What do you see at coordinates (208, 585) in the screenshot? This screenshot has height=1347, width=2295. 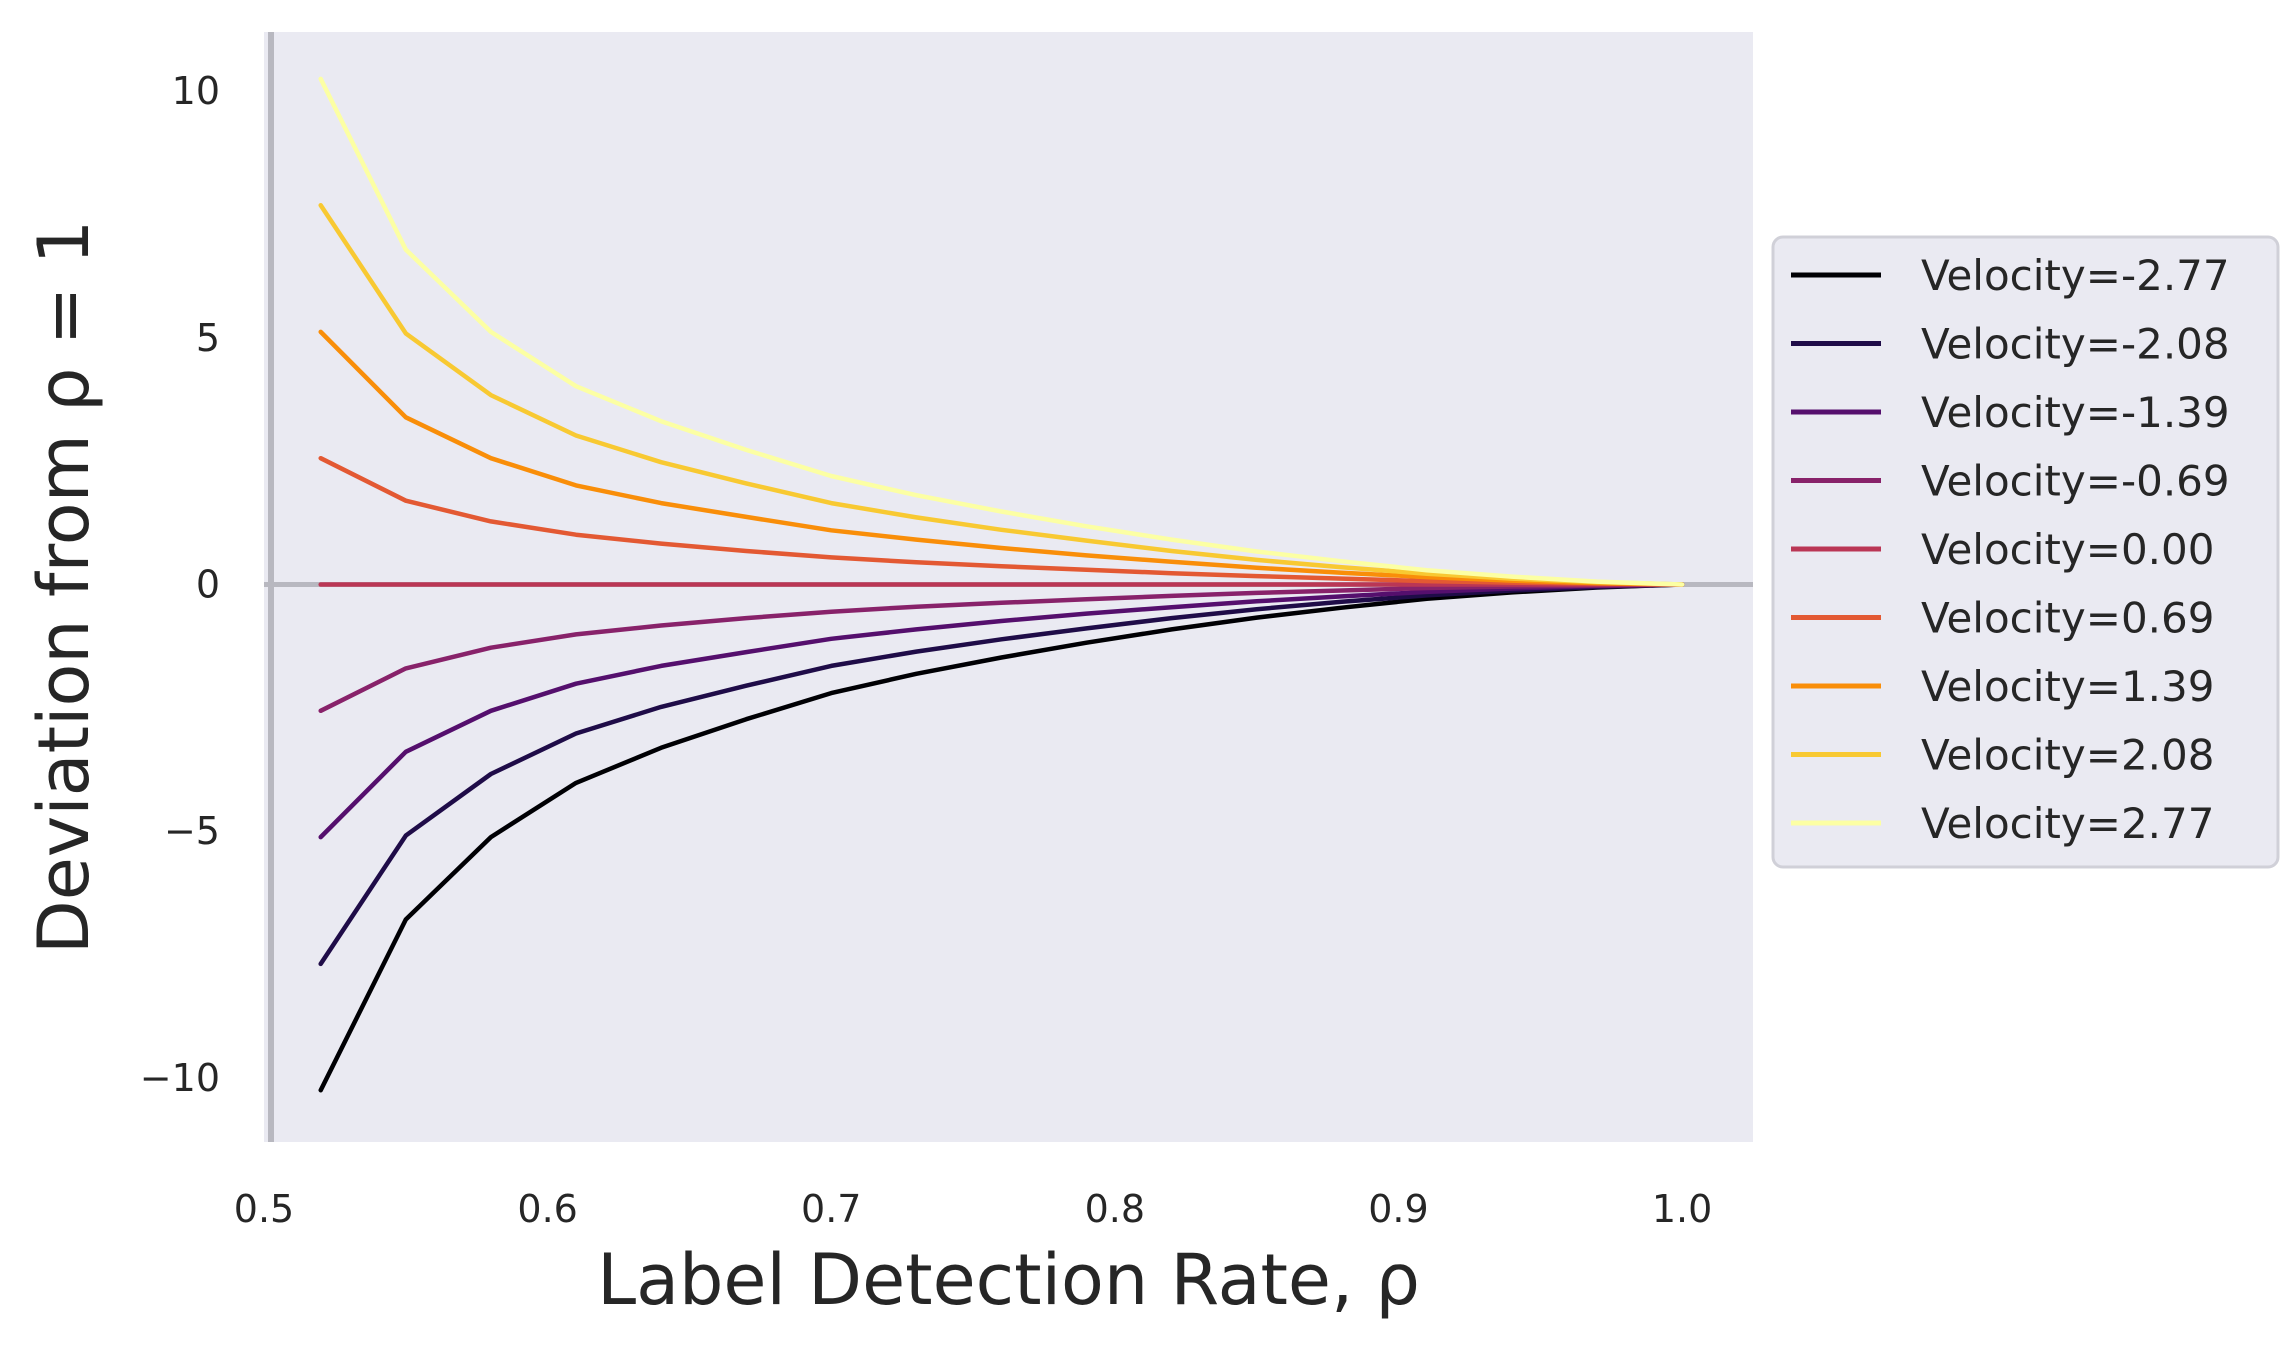 I see `y-tick-label: 0` at bounding box center [208, 585].